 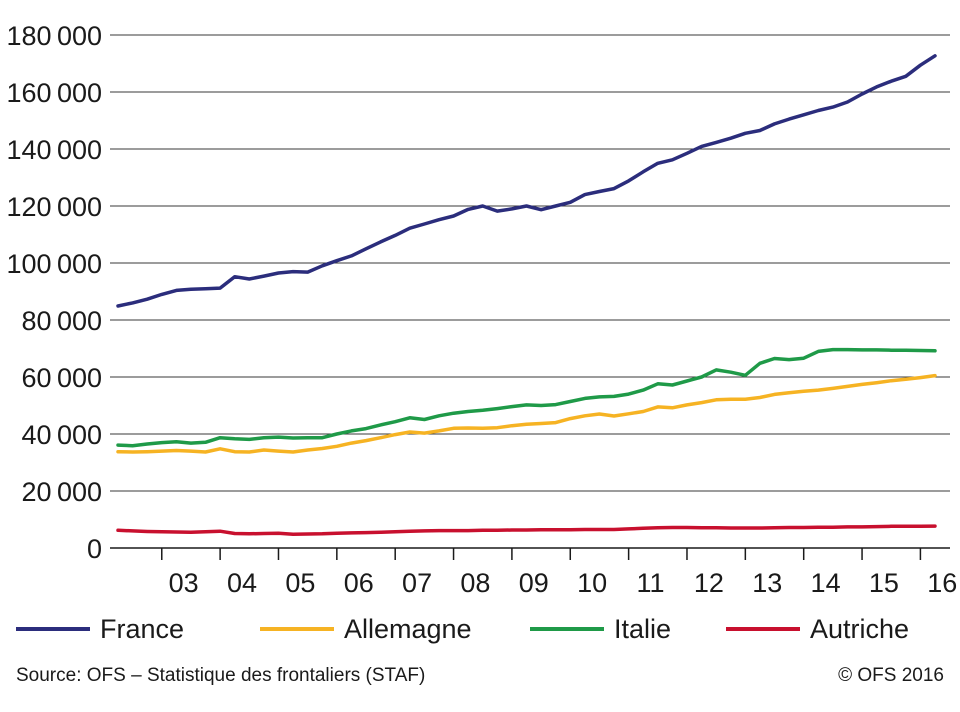 I want to click on legend-item-autriche: Autriche, so click(x=817, y=629).